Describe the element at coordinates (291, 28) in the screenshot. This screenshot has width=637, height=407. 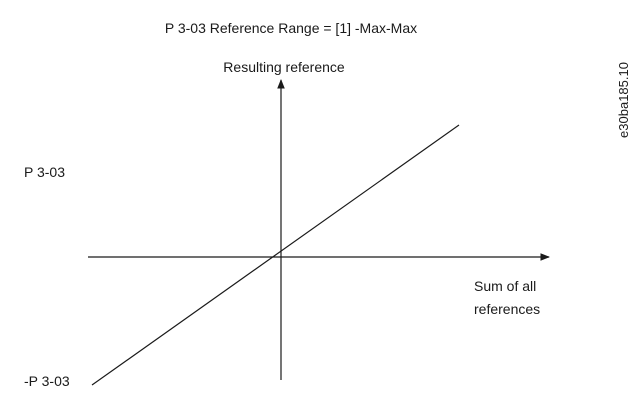
I see `title: P 3-03 Reference Range = [1] -Max-Max` at that location.